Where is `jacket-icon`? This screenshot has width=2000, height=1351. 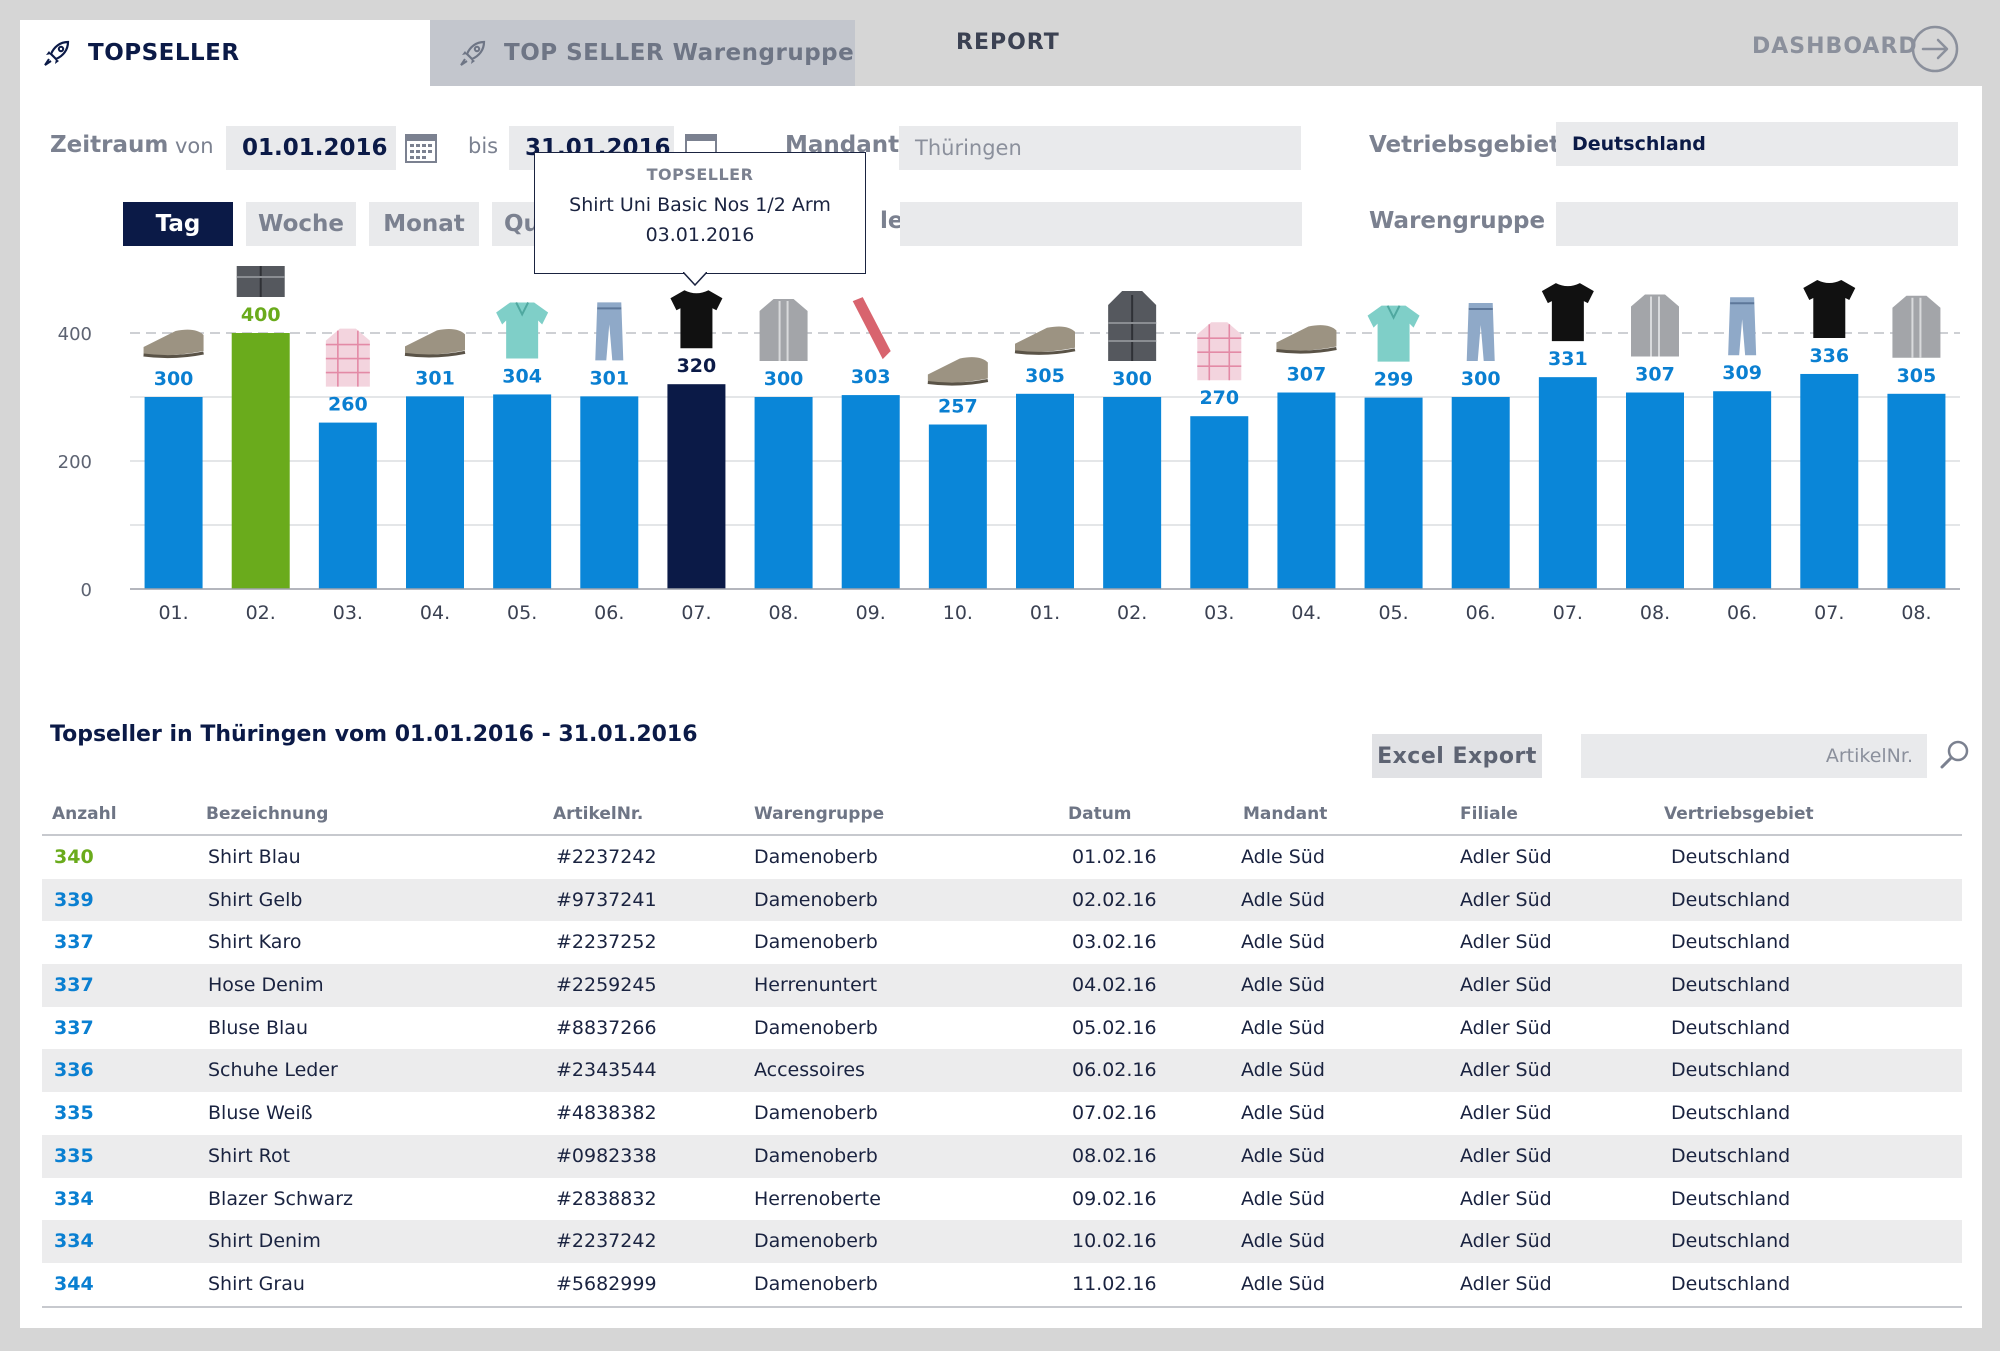 jacket-icon is located at coordinates (260, 281).